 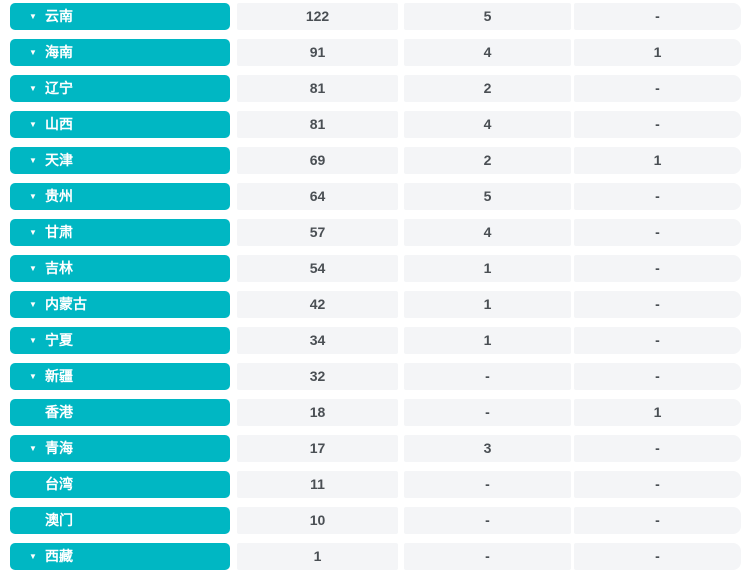 What do you see at coordinates (120, 16) in the screenshot?
I see `region-button: ▼ 云南` at bounding box center [120, 16].